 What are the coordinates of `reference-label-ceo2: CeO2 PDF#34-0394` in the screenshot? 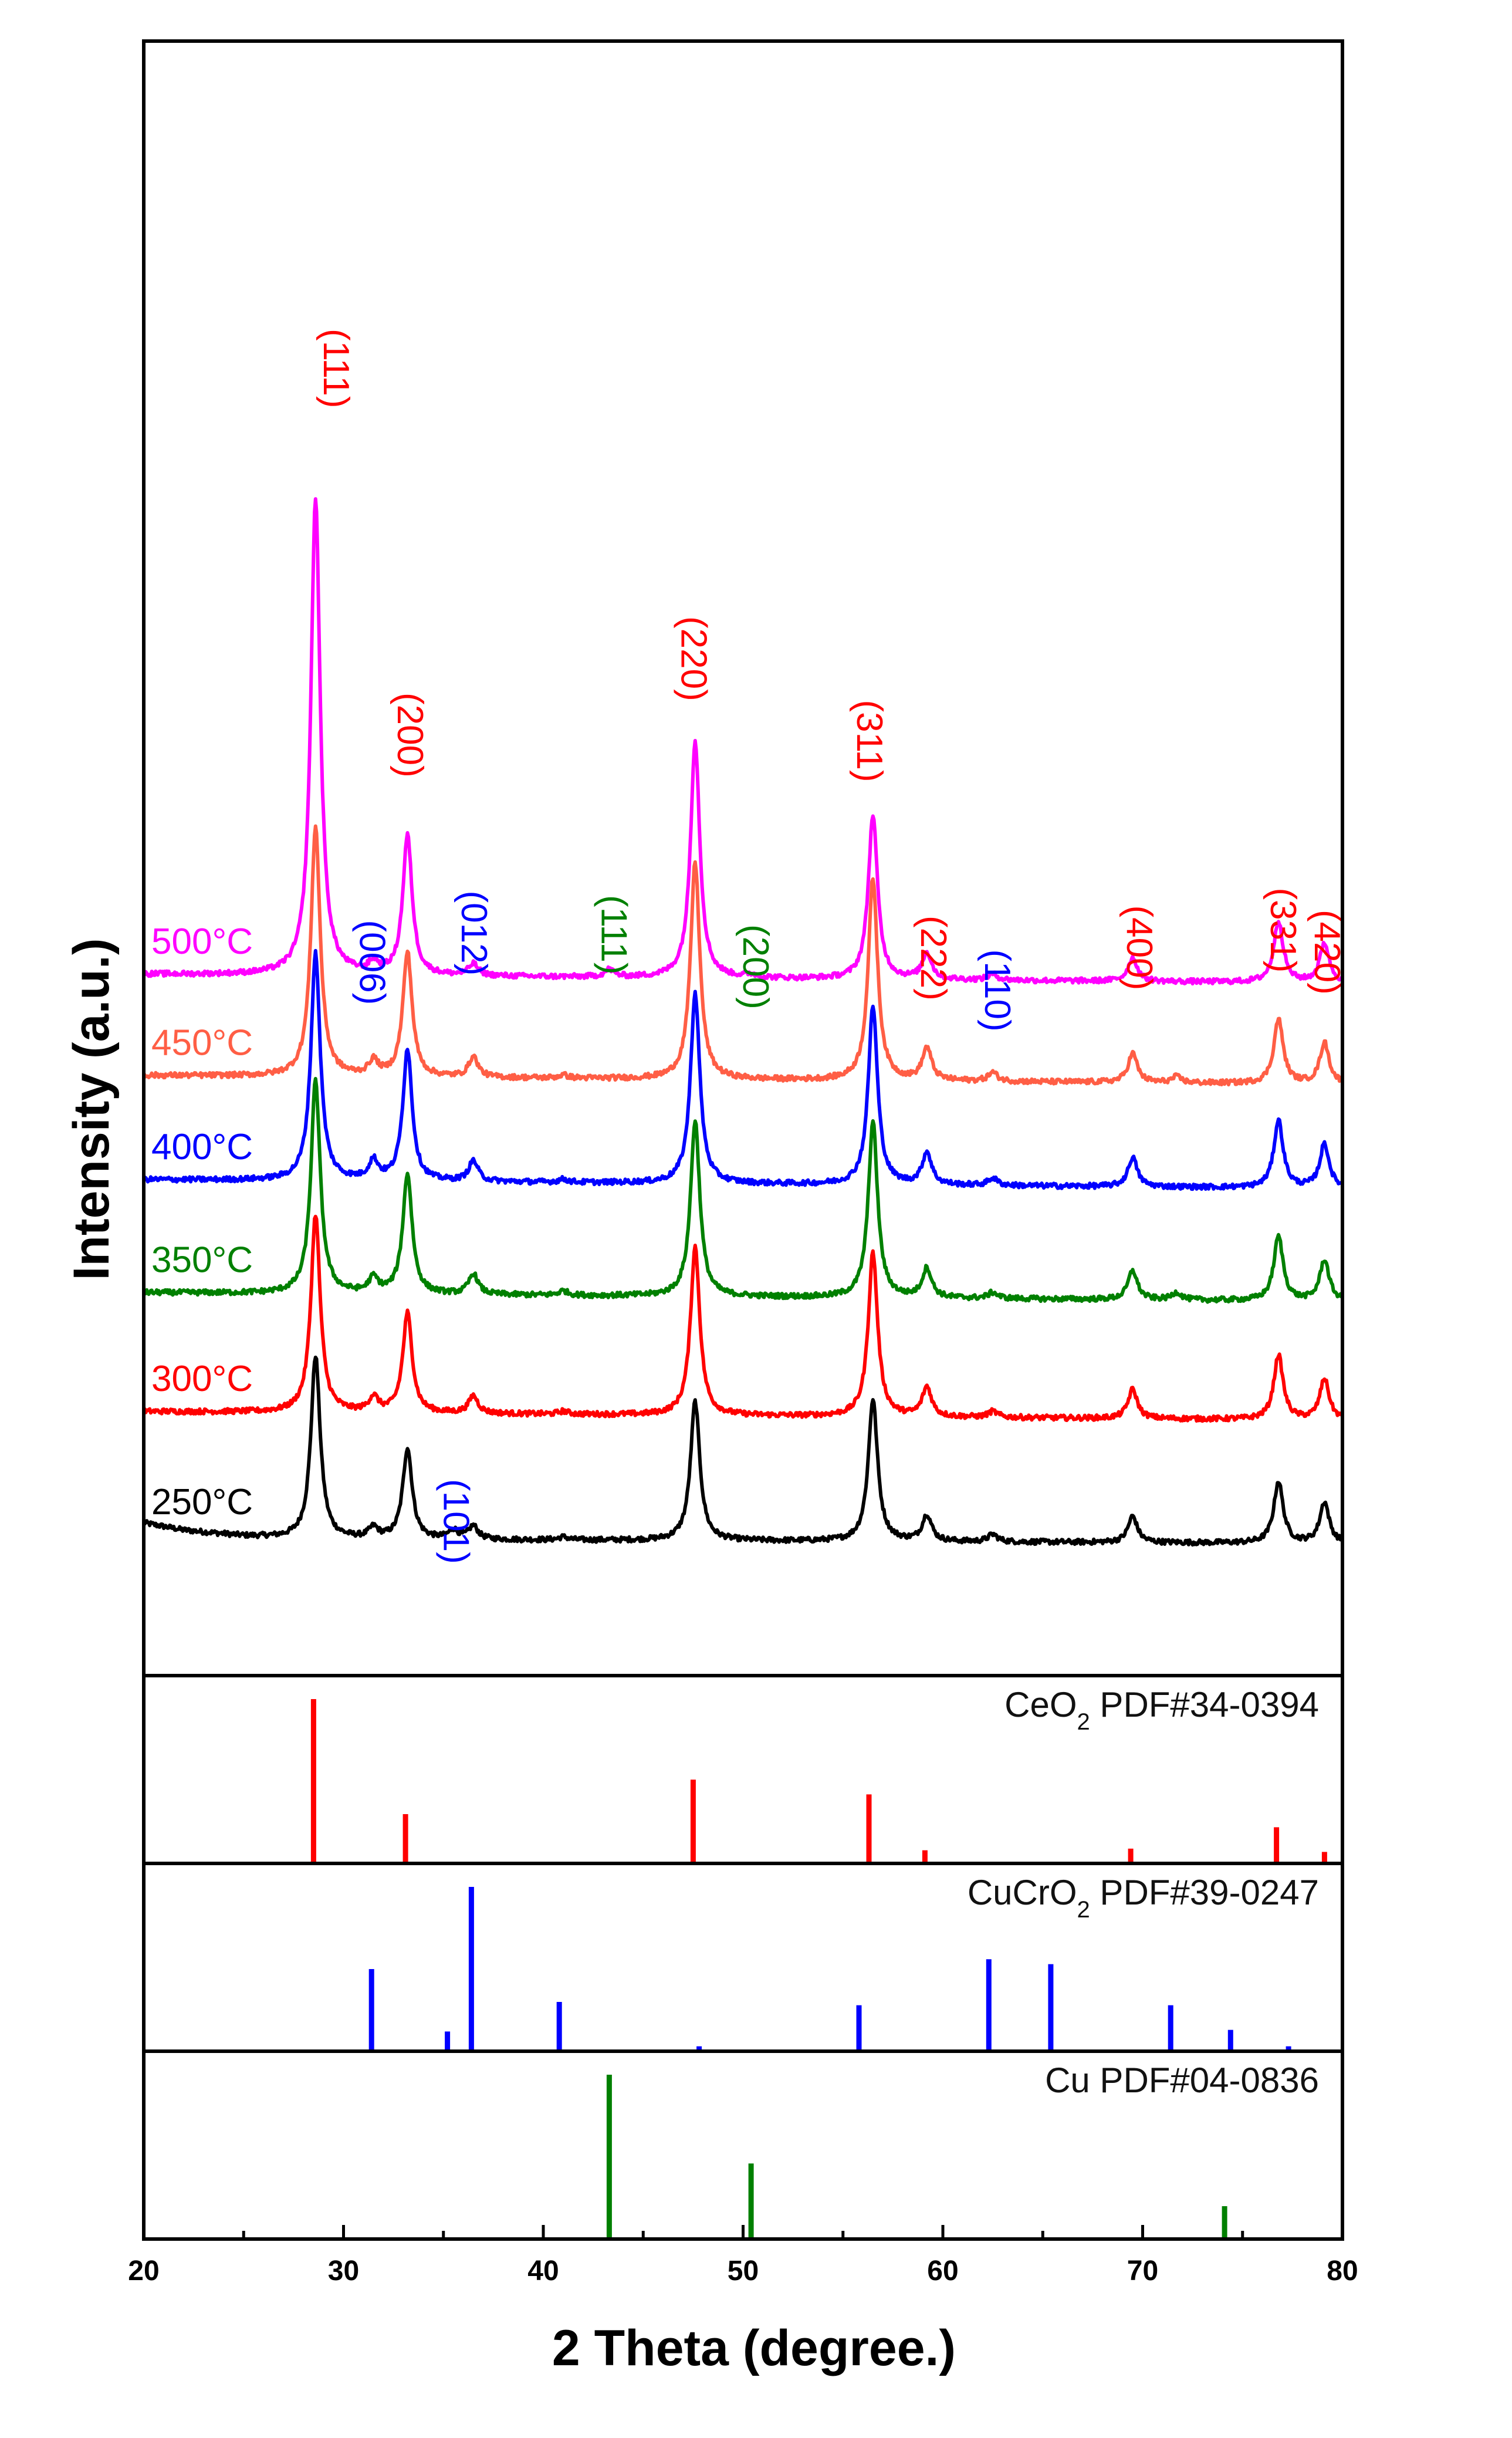 It's located at (1161, 1710).